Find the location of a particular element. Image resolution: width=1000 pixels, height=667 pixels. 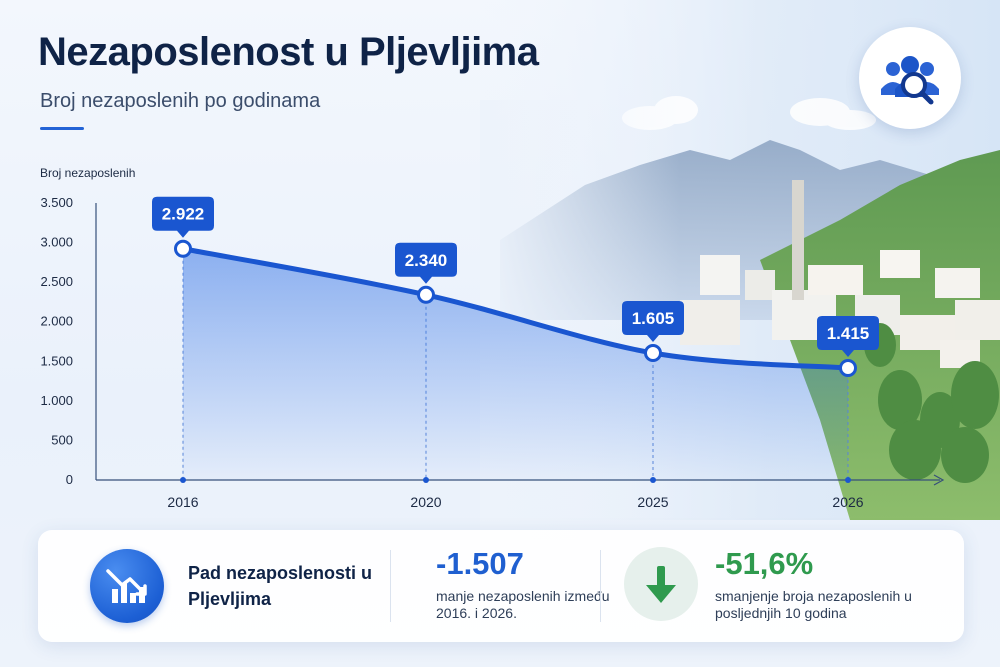

stat-percent-value: -51,6% is located at coordinates (764, 563).